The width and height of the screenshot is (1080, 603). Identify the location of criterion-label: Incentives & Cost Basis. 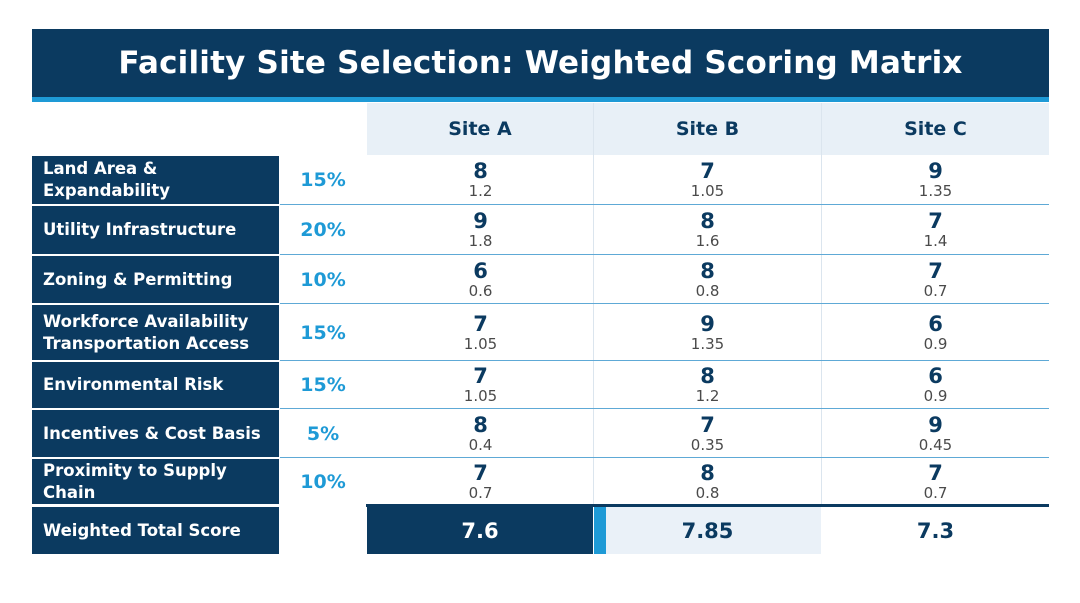
(155, 433).